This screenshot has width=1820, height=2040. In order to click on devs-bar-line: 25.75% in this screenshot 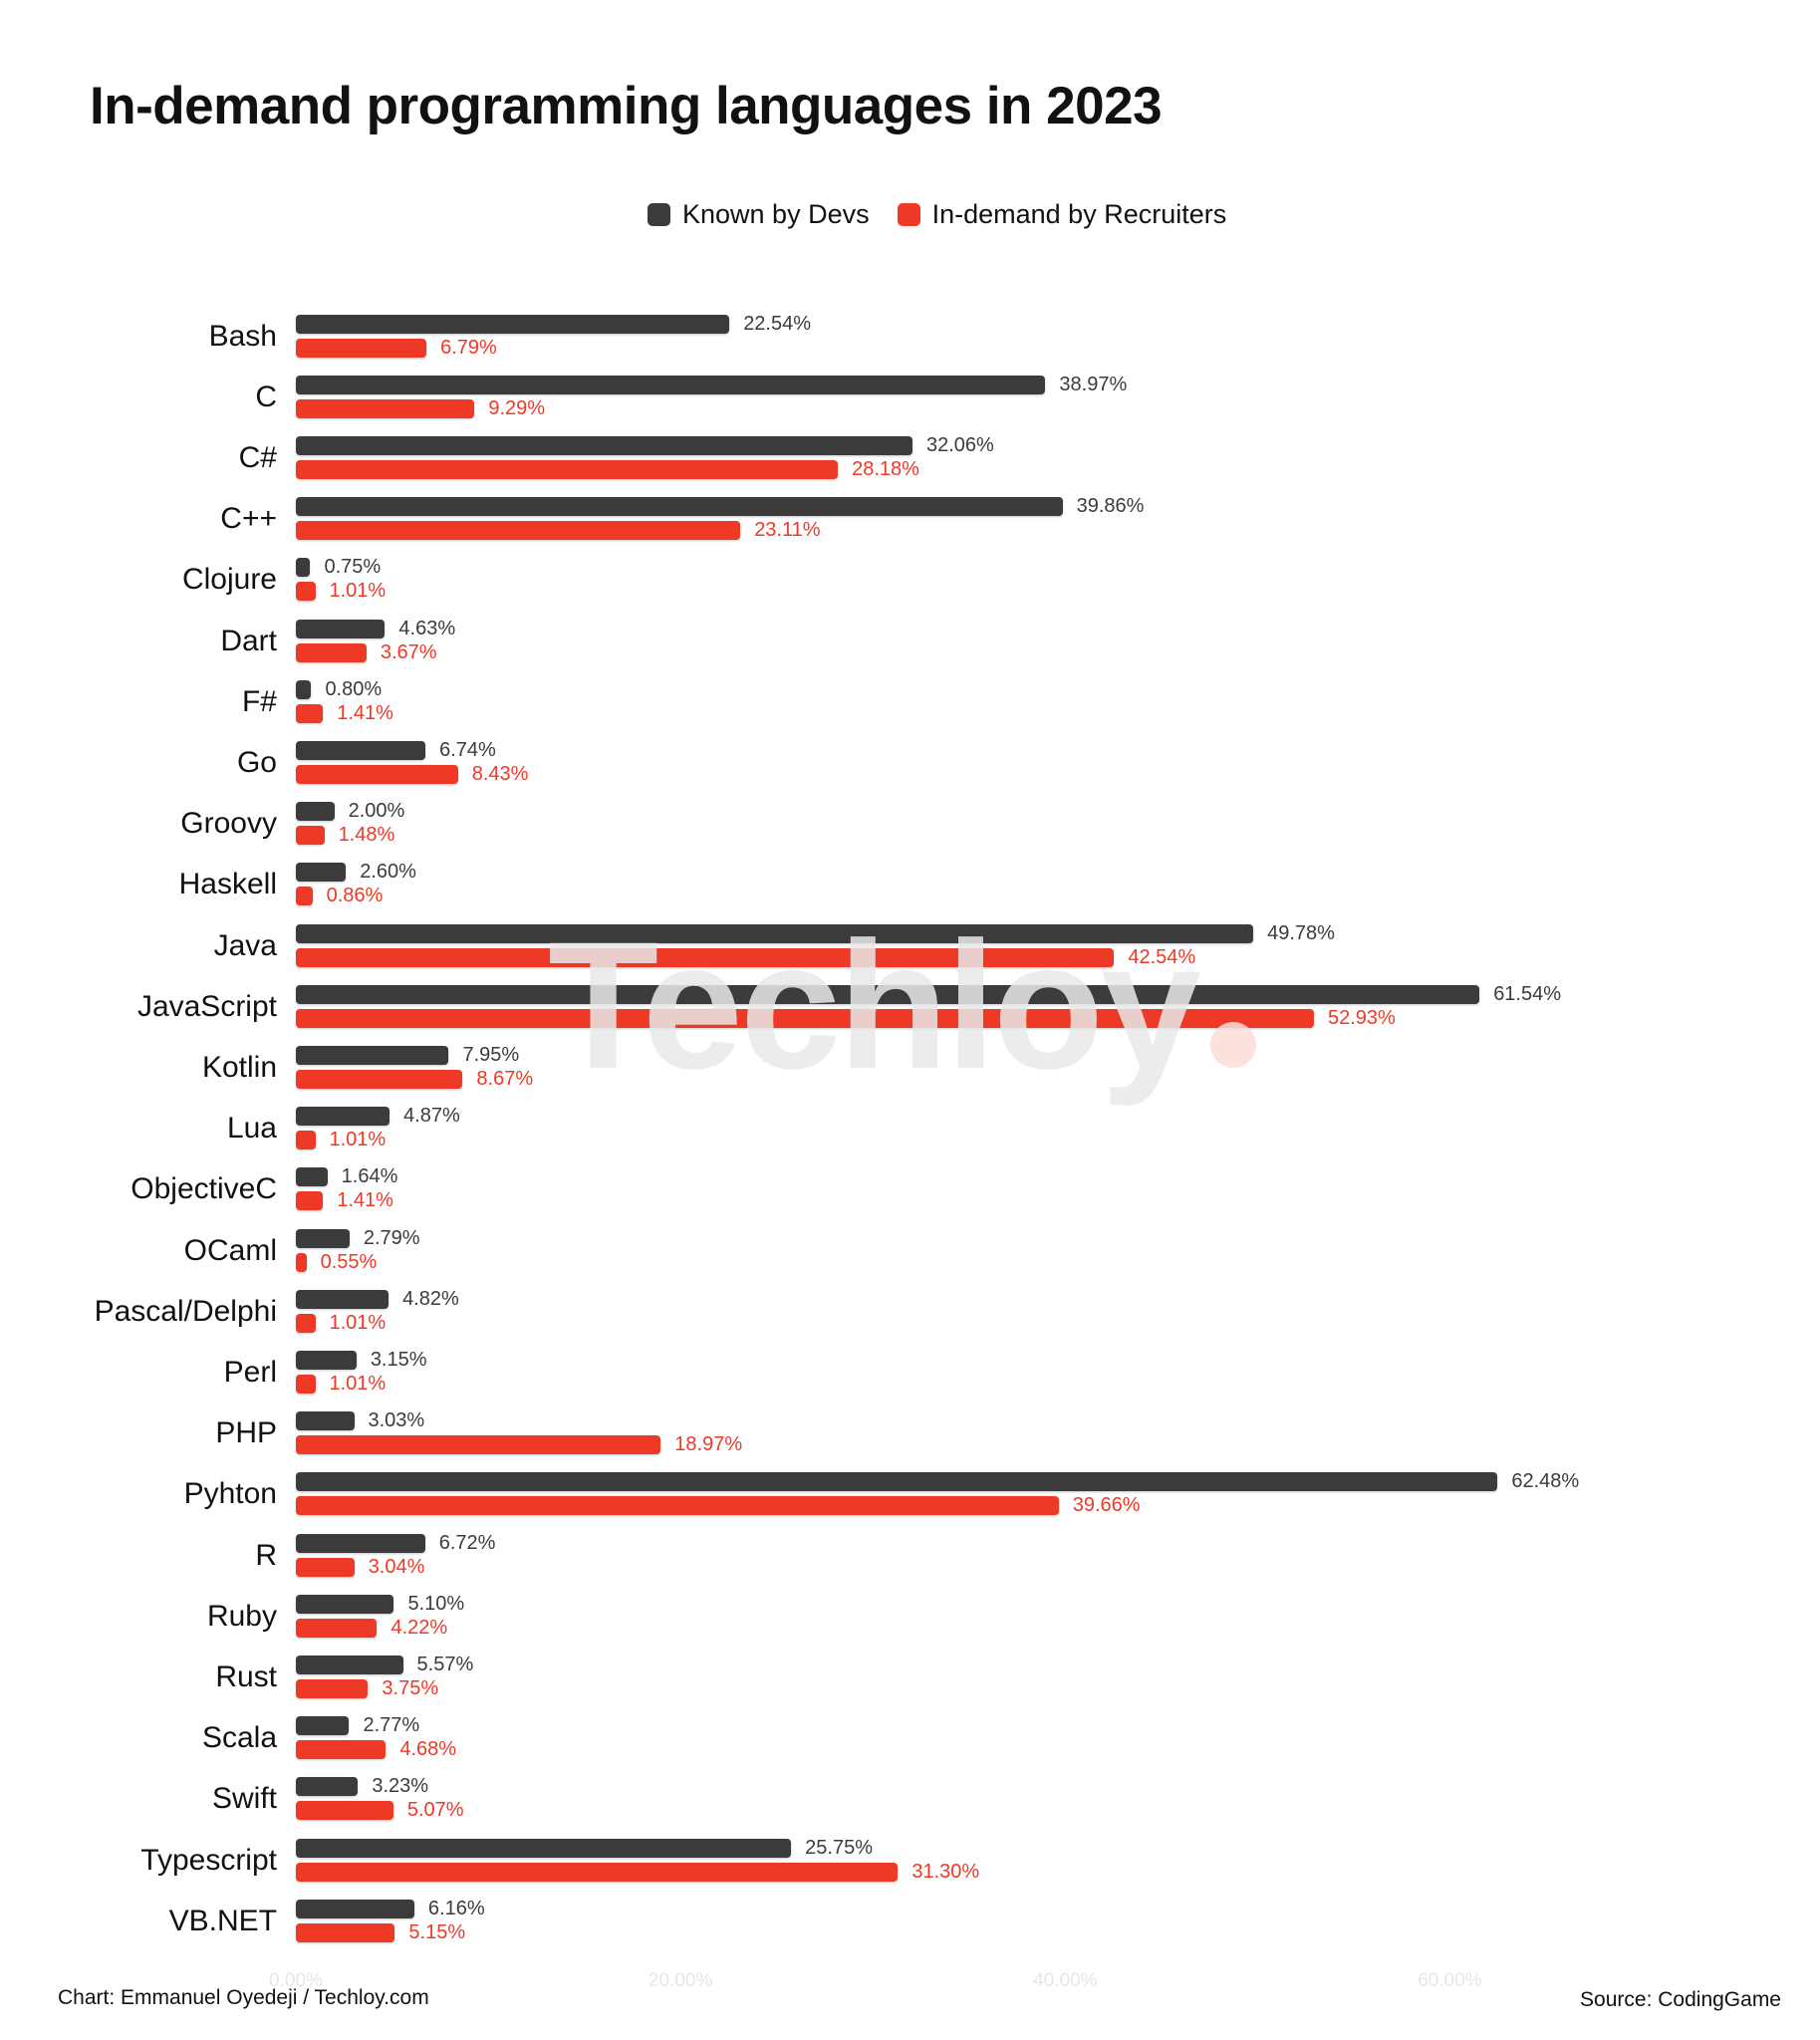, I will do `click(921, 1847)`.